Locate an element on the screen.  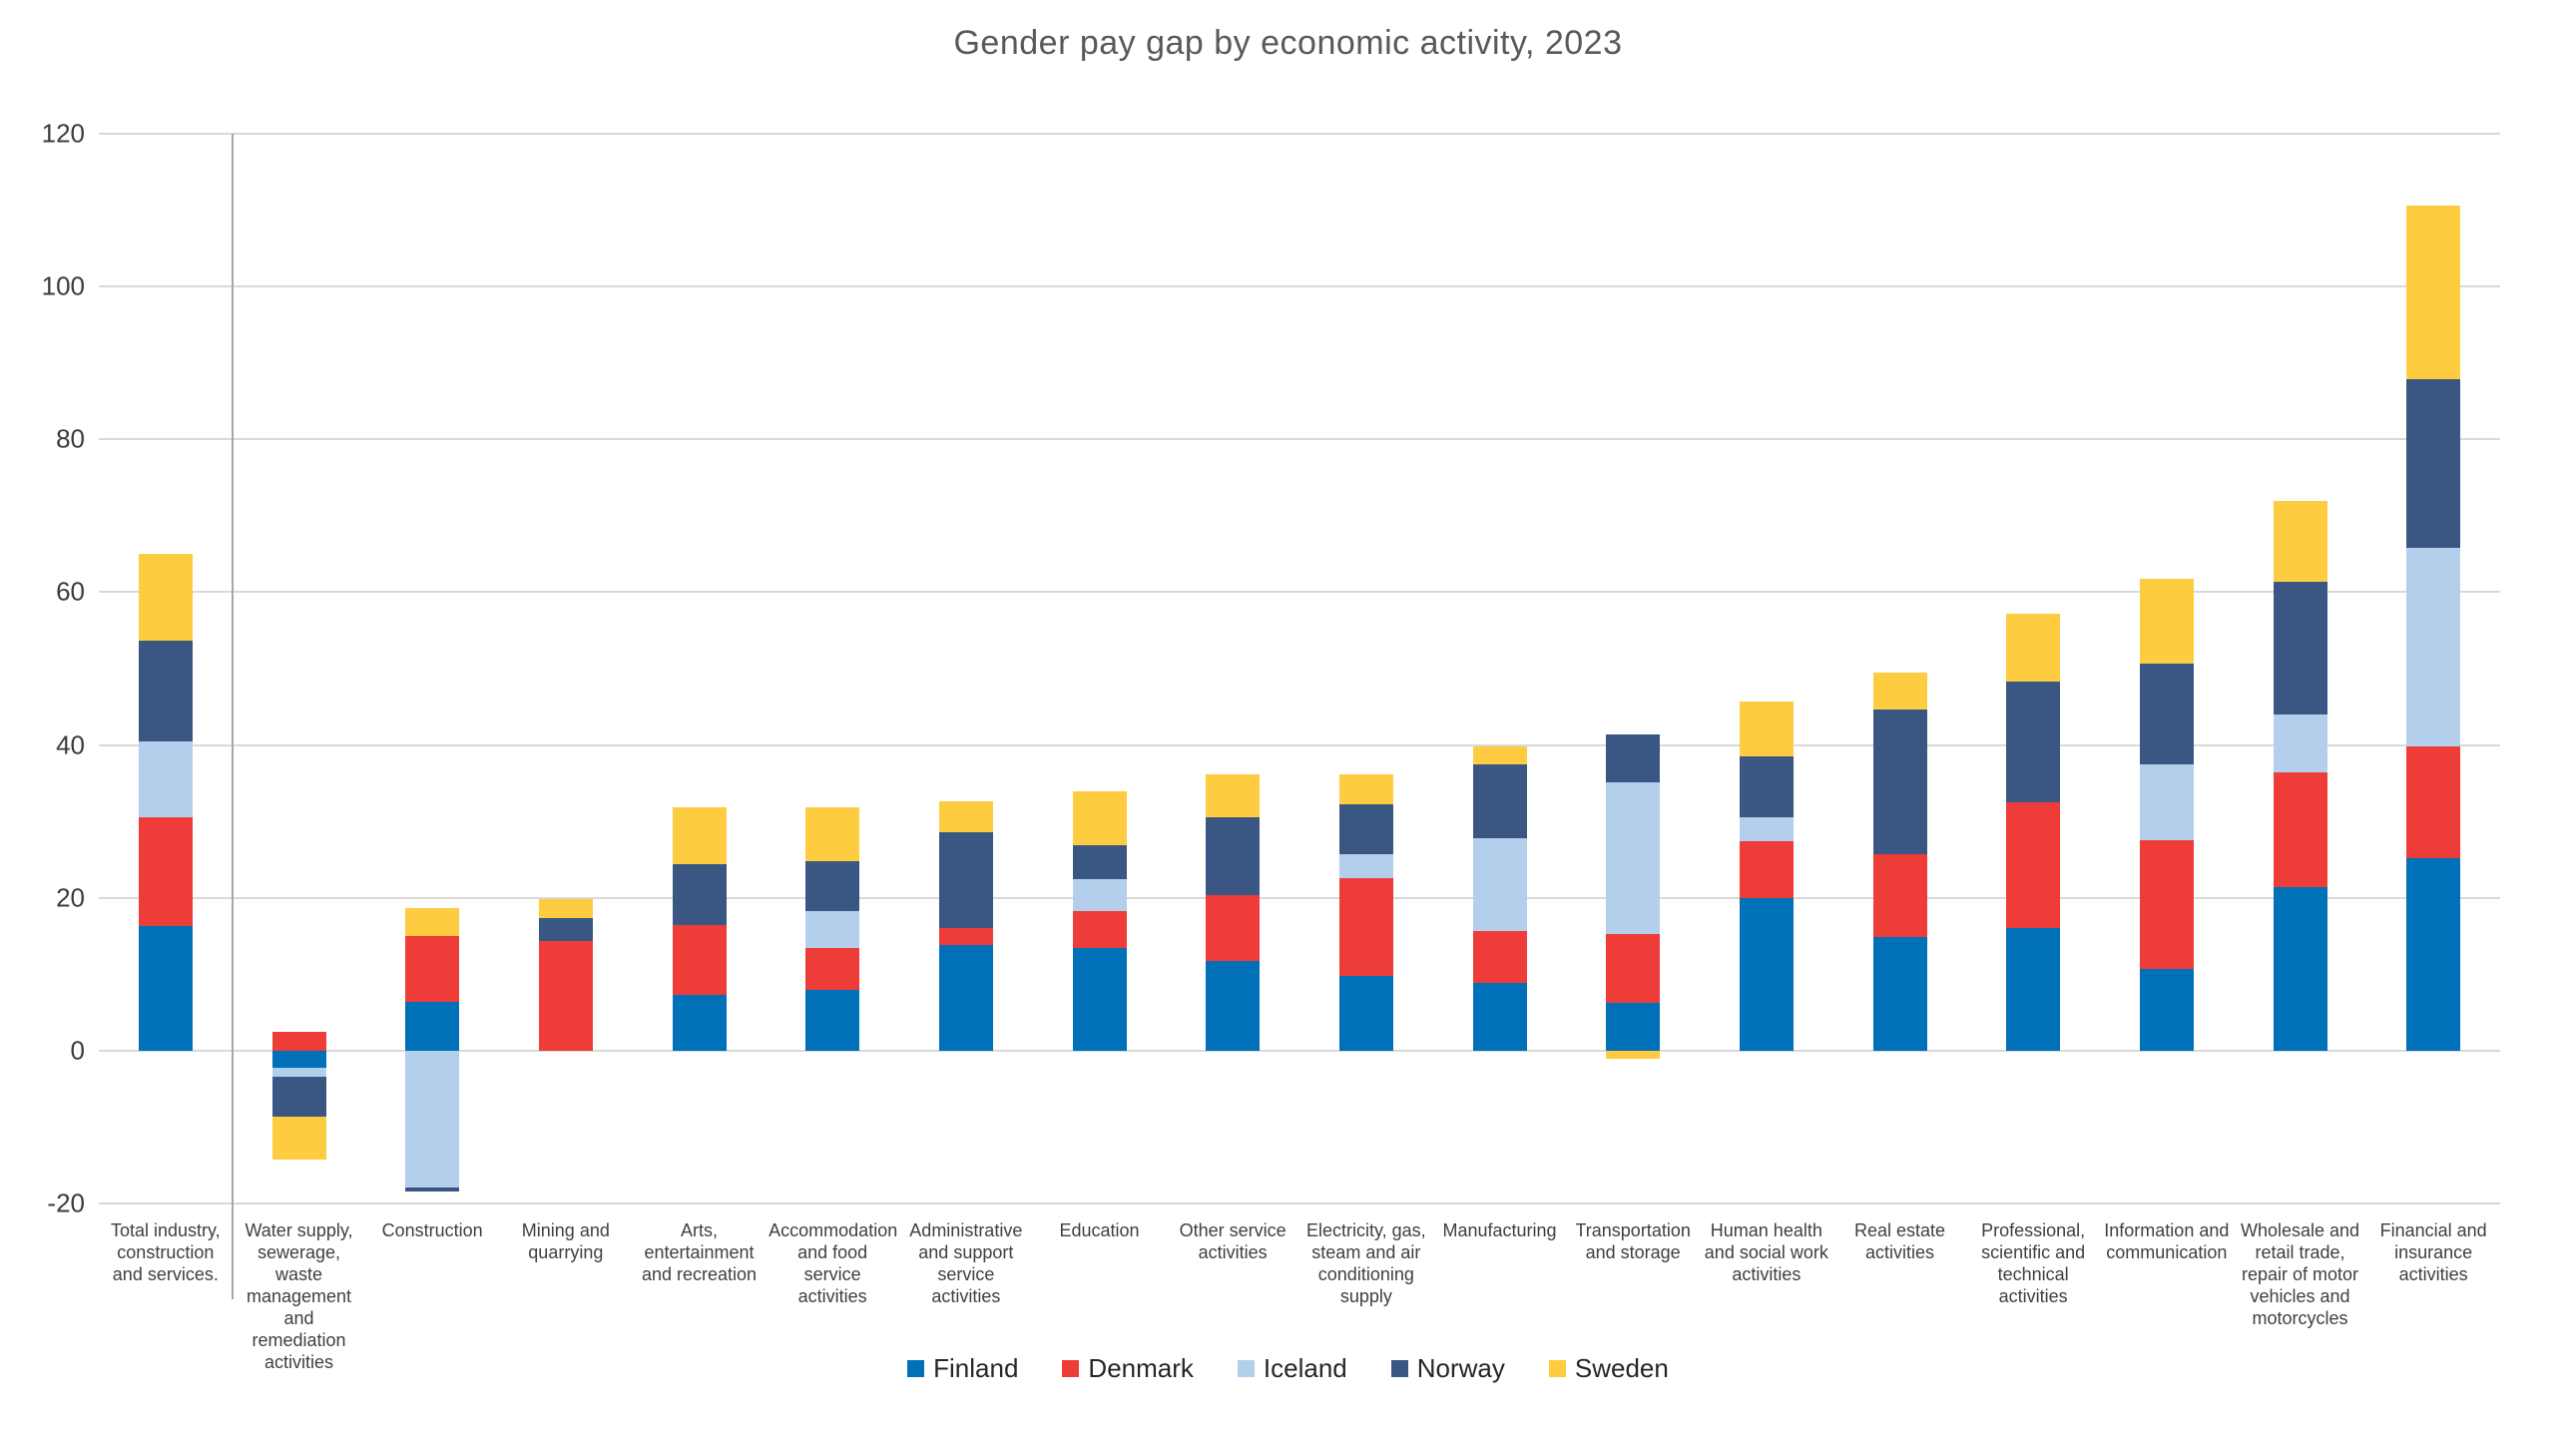
bar-segment-denmark-cat18 is located at coordinates (2434, 802).